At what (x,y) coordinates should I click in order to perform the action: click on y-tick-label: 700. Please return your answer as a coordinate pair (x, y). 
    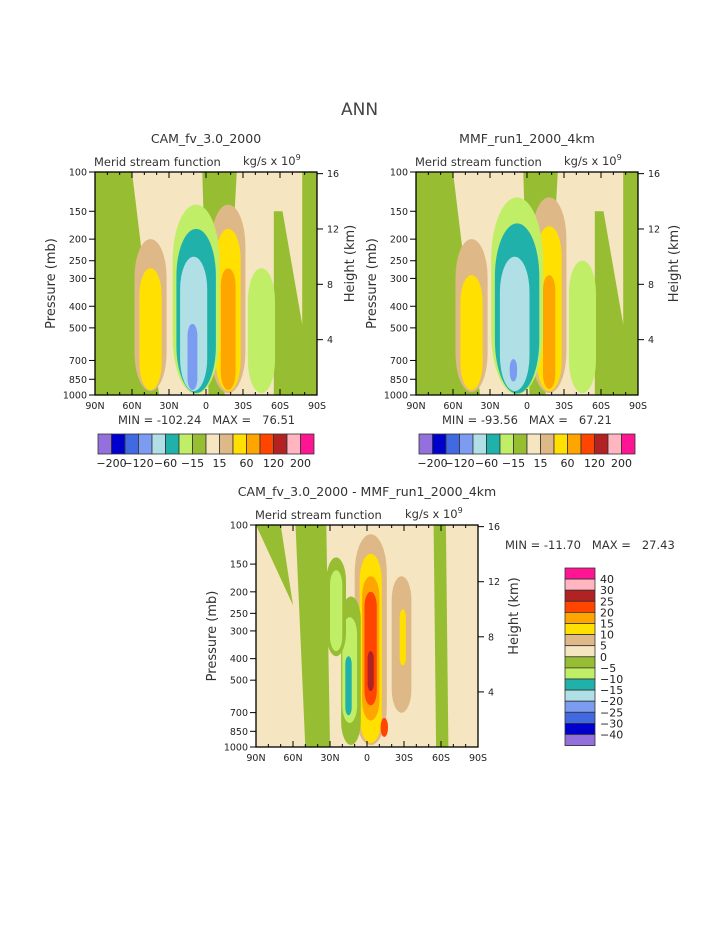
    Looking at the image, I should click on (239, 713).